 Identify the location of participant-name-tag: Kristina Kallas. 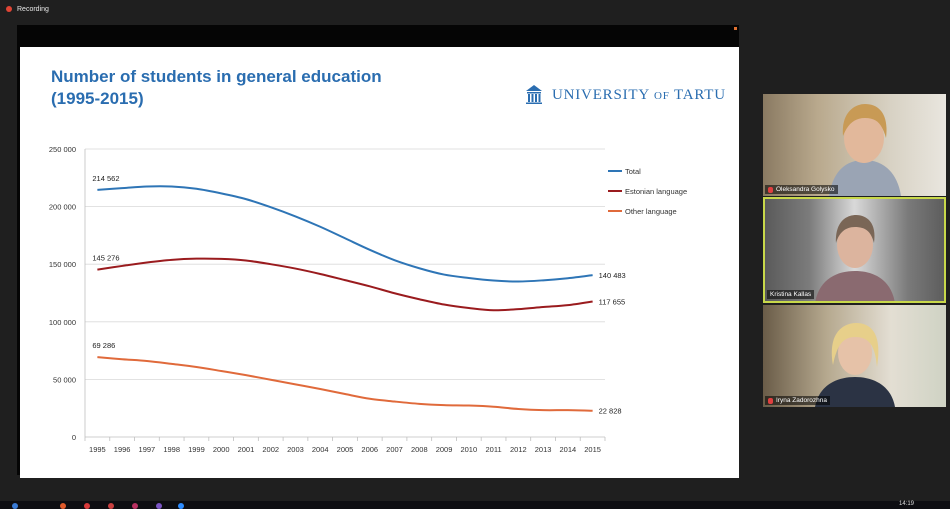
(791, 294).